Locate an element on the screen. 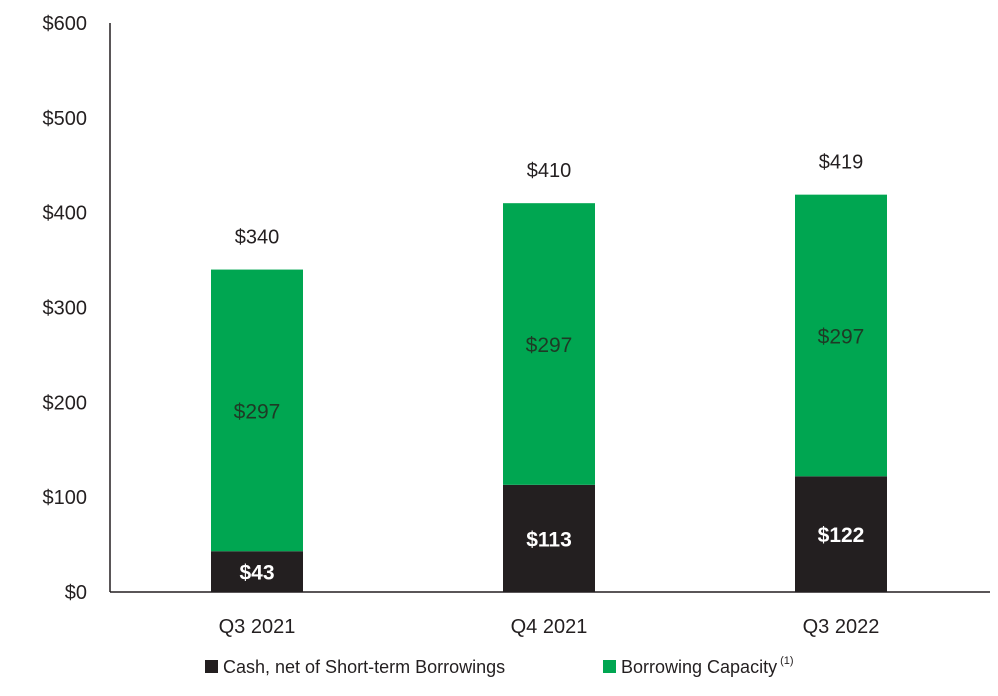 The image size is (998, 696). x-category-label: Q4 2021 is located at coordinates (549, 627).